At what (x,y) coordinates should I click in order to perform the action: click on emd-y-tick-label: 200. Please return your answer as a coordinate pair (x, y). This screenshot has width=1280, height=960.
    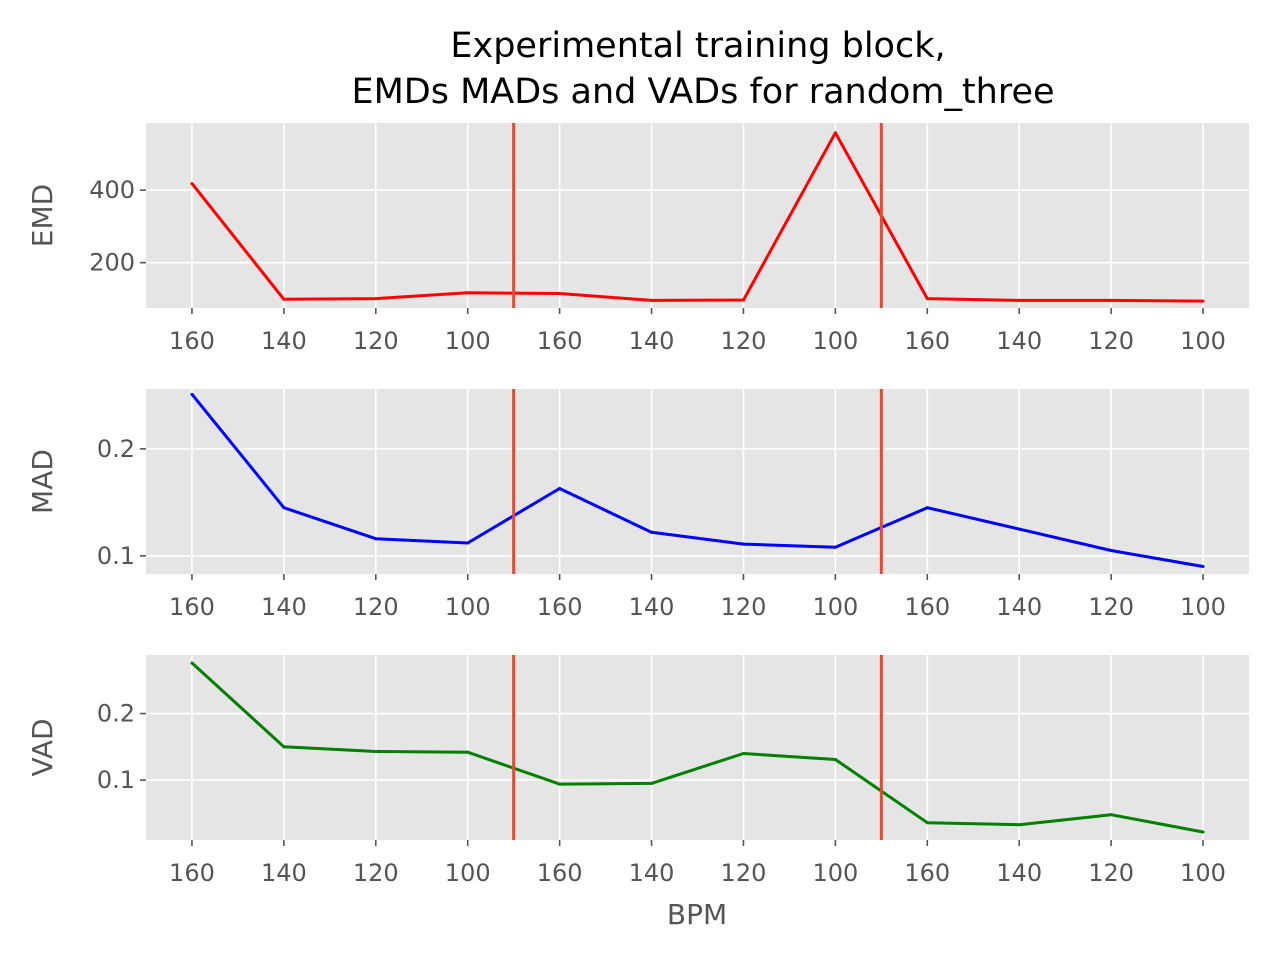
    Looking at the image, I should click on (112, 263).